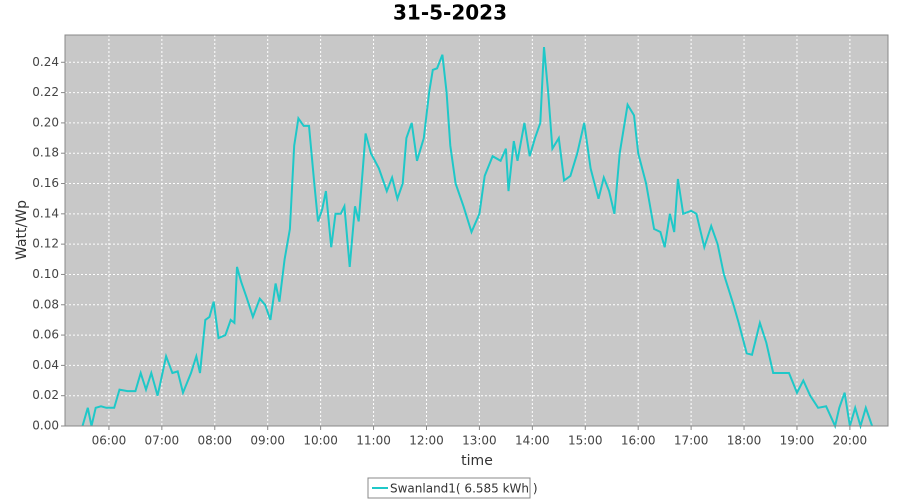 This screenshot has height=500, width=900. What do you see at coordinates (45, 62) in the screenshot?
I see `y-tick-label: 0.24` at bounding box center [45, 62].